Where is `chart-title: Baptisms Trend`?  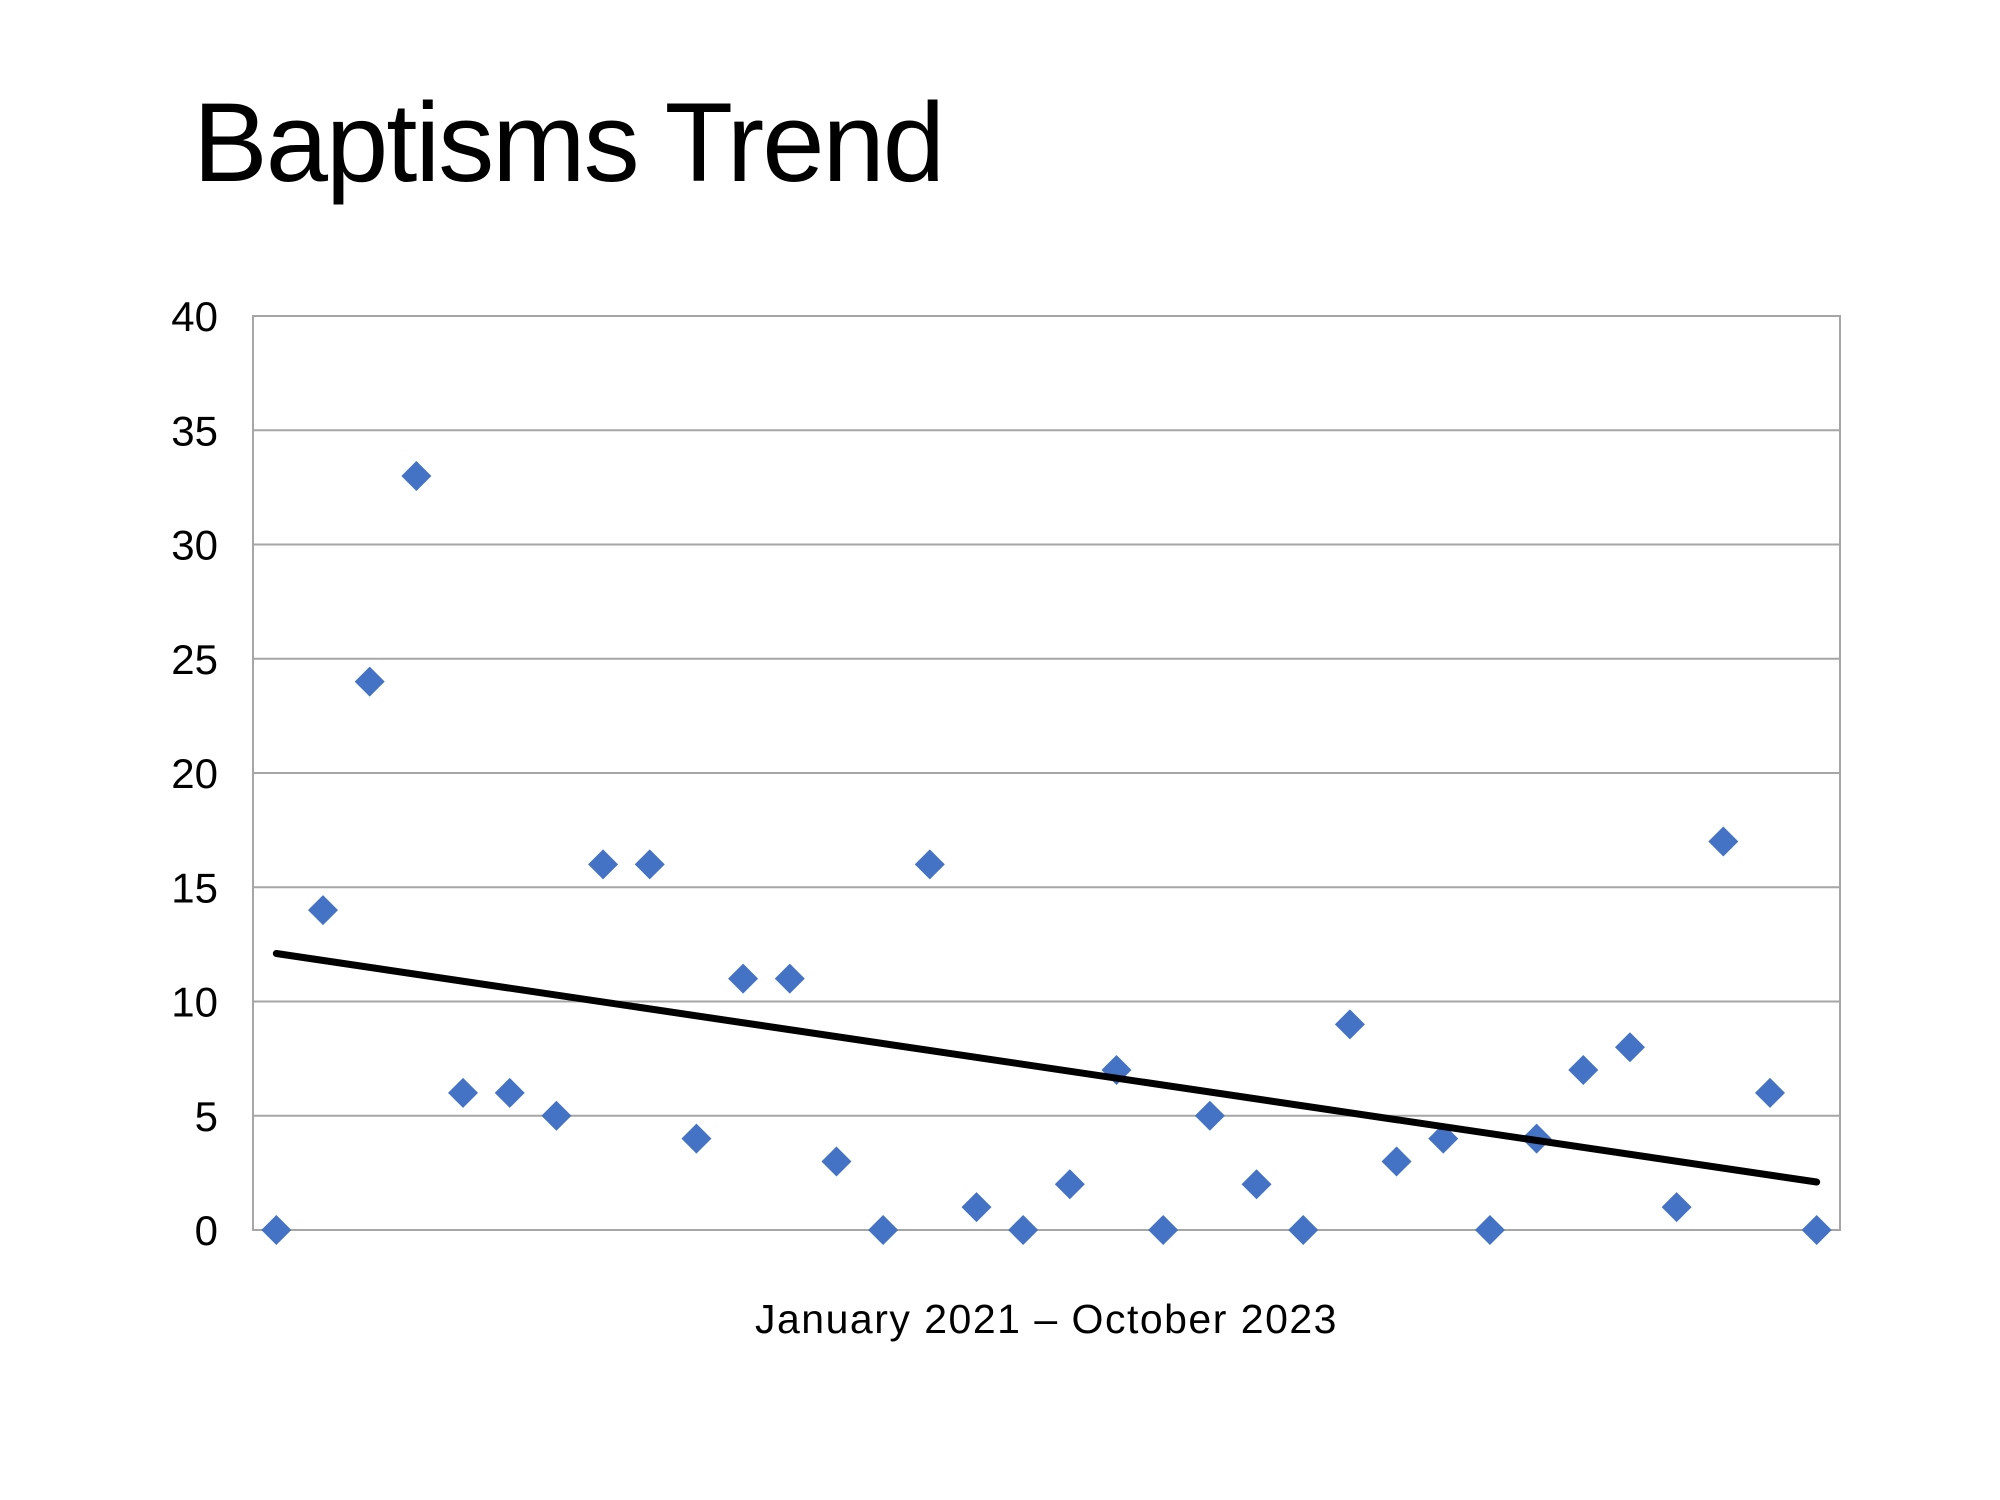
chart-title: Baptisms Trend is located at coordinates (569, 142).